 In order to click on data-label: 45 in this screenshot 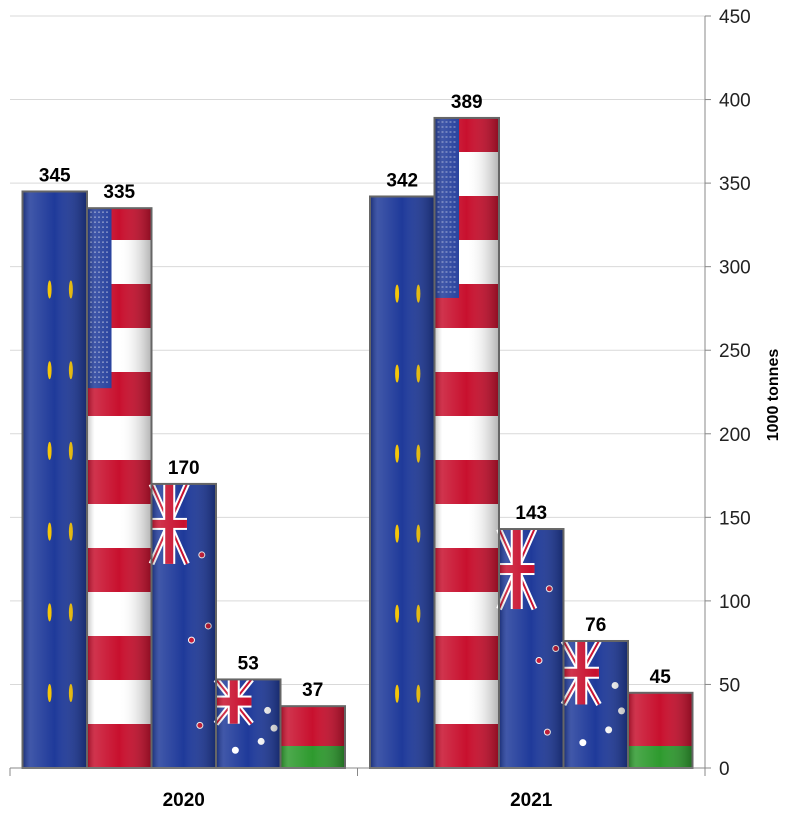, I will do `click(661, 677)`.